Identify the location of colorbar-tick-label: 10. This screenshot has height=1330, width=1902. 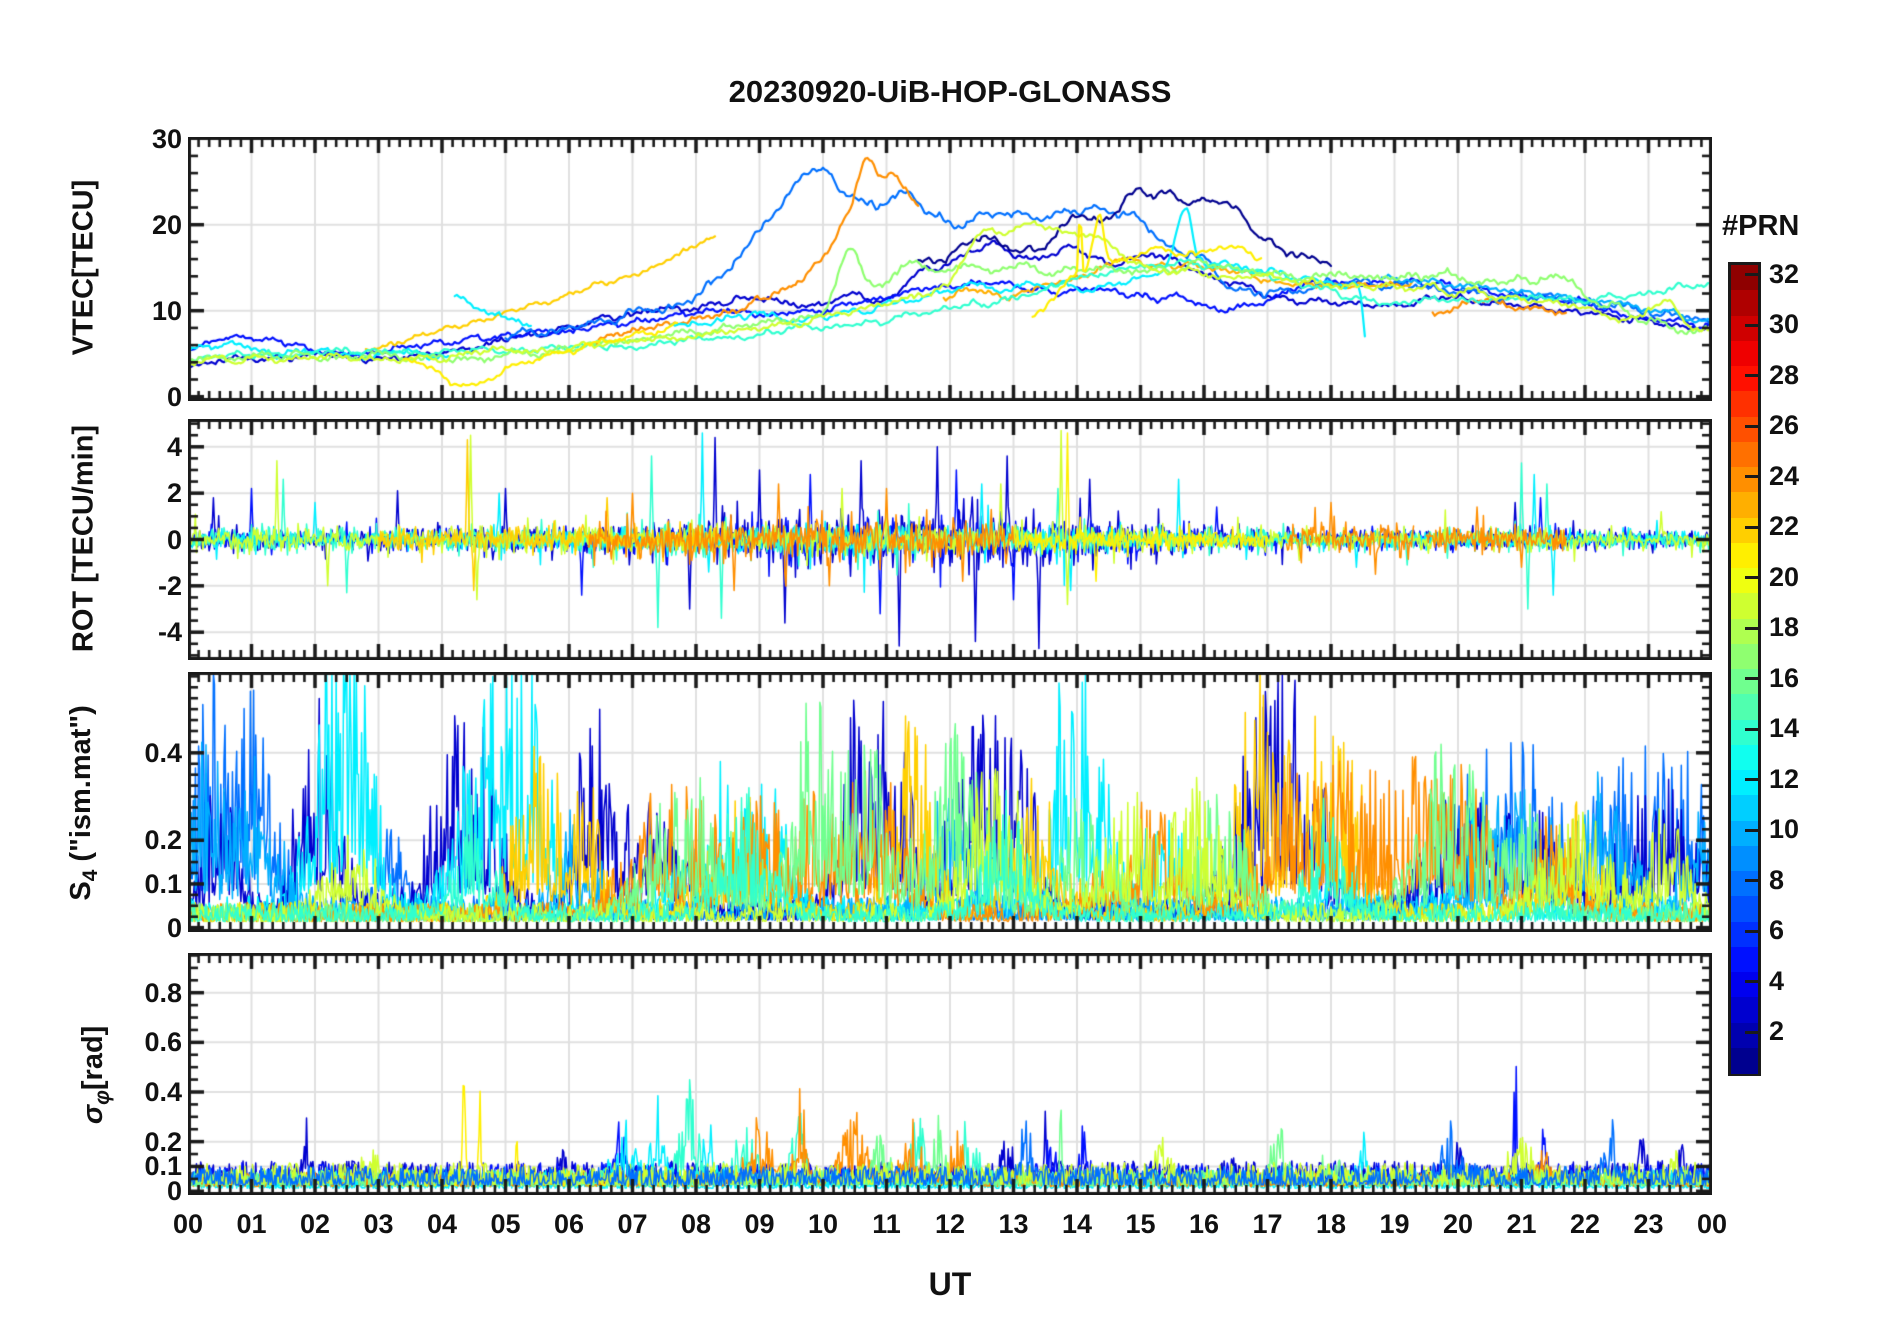
(1784, 829).